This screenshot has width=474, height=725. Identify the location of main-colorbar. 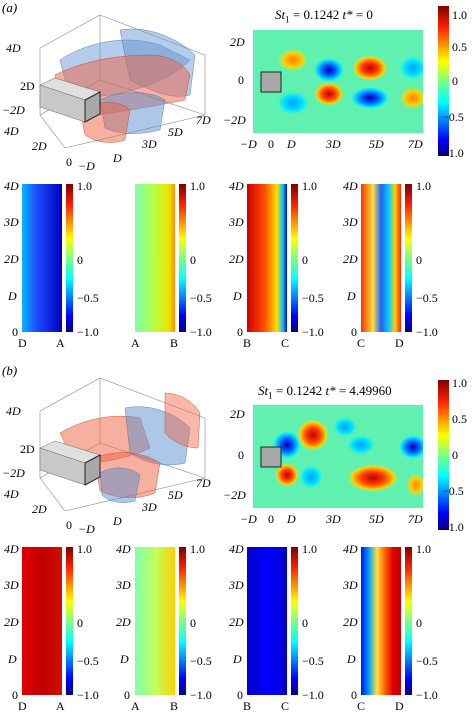
(443, 455).